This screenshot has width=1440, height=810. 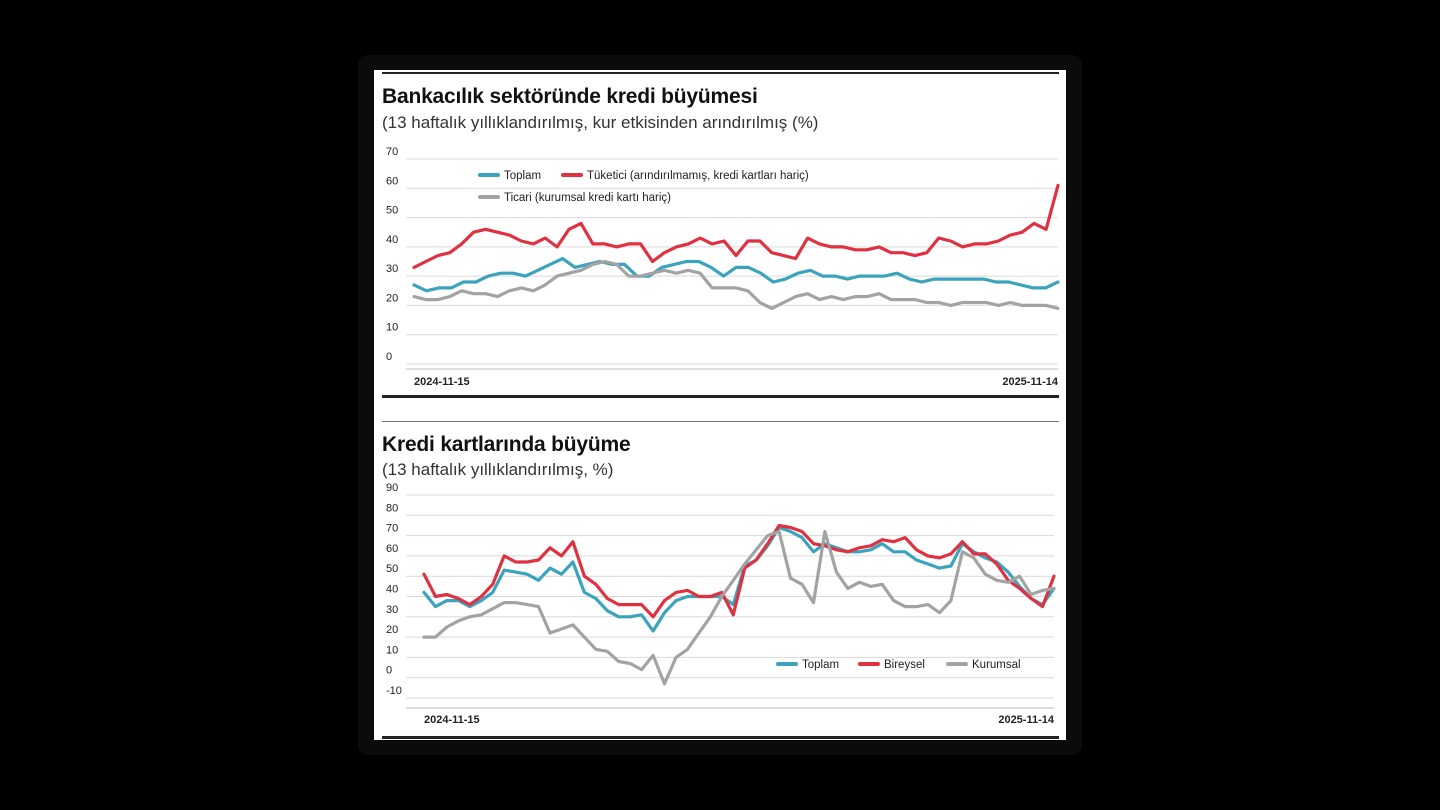 I want to click on chart1-title: Bankacılık sektöründe kredi büyümesi, so click(x=570, y=96).